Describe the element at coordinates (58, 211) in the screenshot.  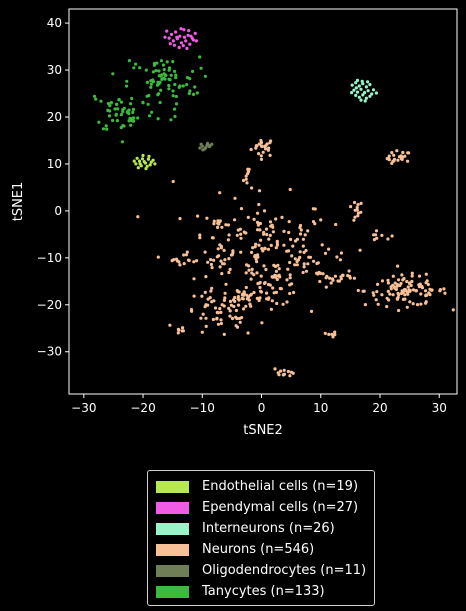
I see `y-tick-label: 0` at that location.